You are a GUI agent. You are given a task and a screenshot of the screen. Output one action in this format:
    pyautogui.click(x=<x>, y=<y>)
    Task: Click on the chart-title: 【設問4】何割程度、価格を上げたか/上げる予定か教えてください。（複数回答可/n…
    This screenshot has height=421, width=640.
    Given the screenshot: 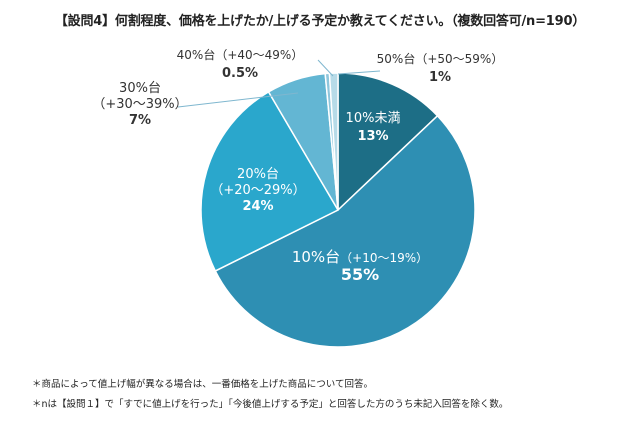 What is the action you would take?
    pyautogui.click(x=320, y=21)
    